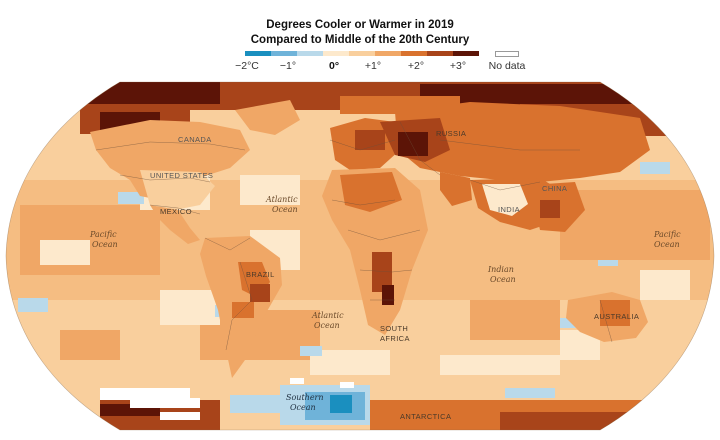 The width and height of the screenshot is (720, 440). I want to click on legend-tick-zero: 0°, so click(334, 66).